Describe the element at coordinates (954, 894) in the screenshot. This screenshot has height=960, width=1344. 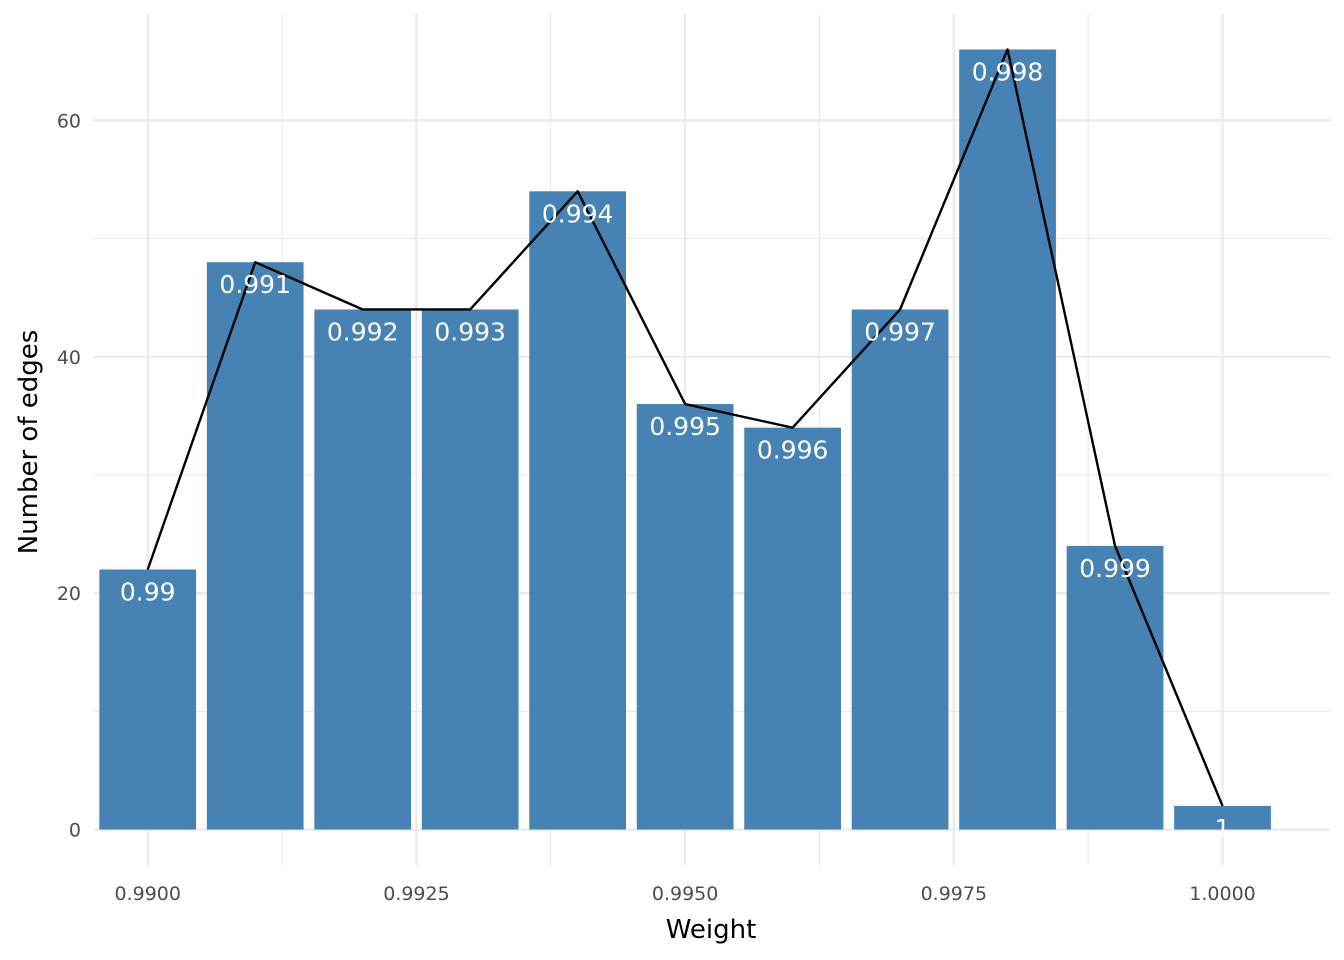
I see `x-tick-label: 0.9975` at that location.